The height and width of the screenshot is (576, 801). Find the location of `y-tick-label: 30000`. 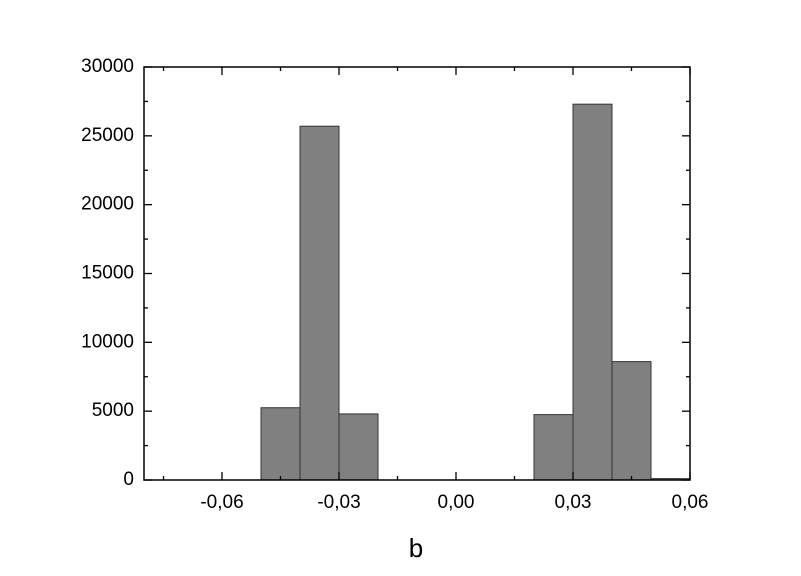

y-tick-label: 30000 is located at coordinates (107, 66).